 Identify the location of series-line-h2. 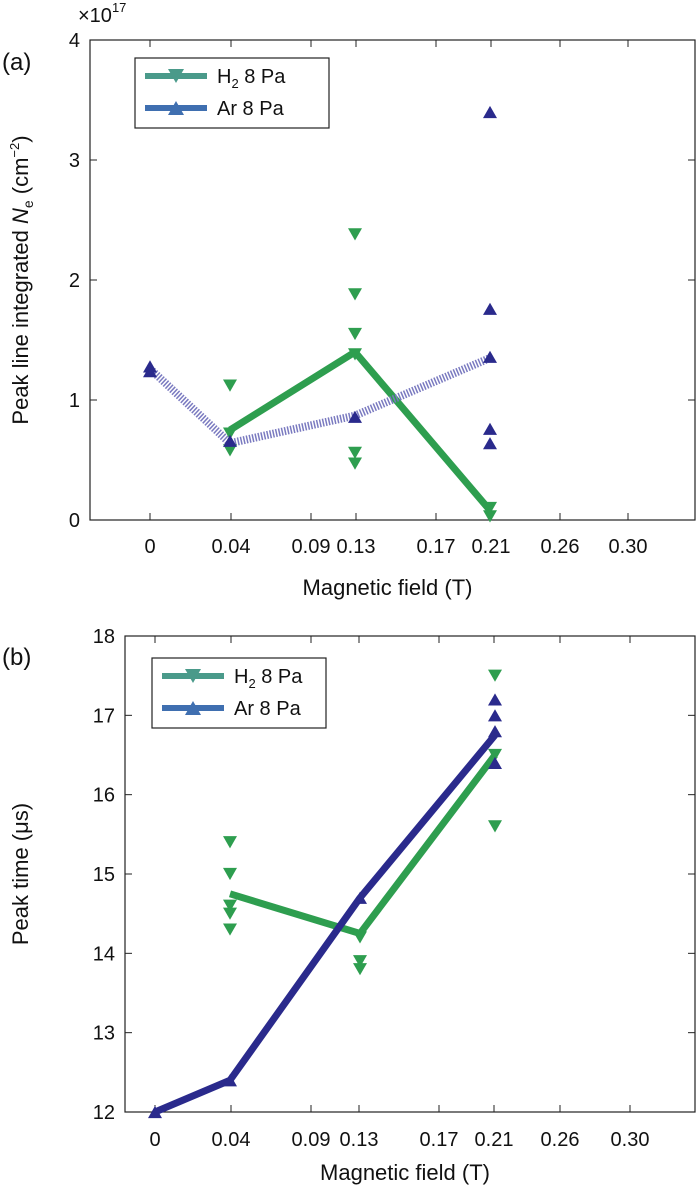
(360, 430).